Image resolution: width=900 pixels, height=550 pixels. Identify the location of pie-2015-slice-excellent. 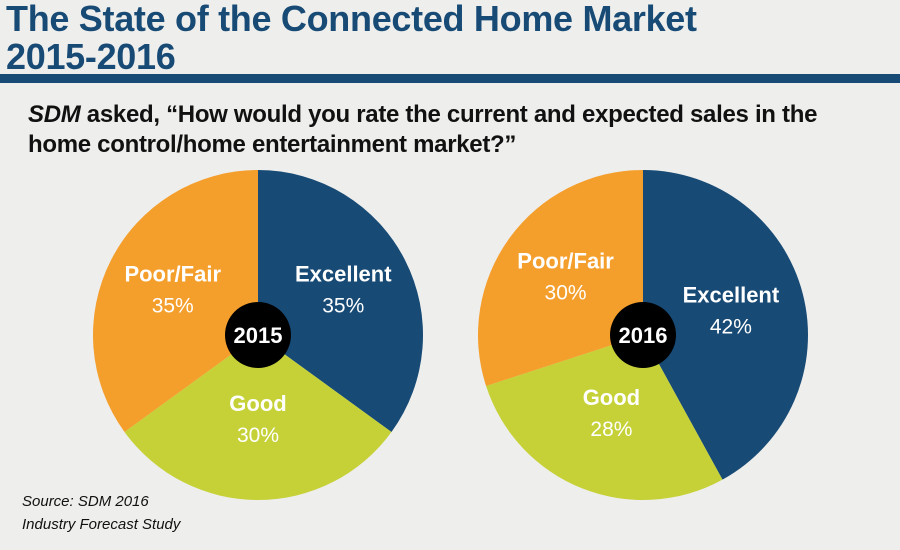
(340, 301).